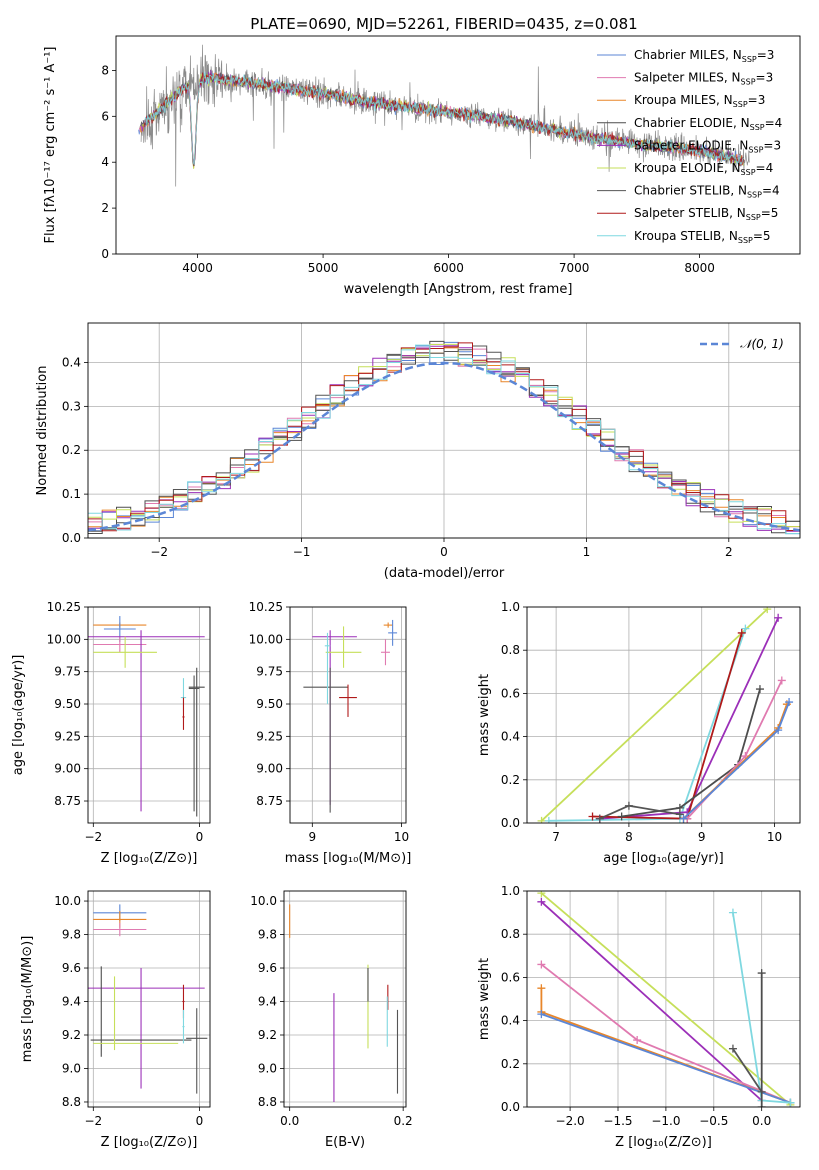 The image size is (819, 1170). I want to click on x-tick-label: −1.0, so click(665, 1121).